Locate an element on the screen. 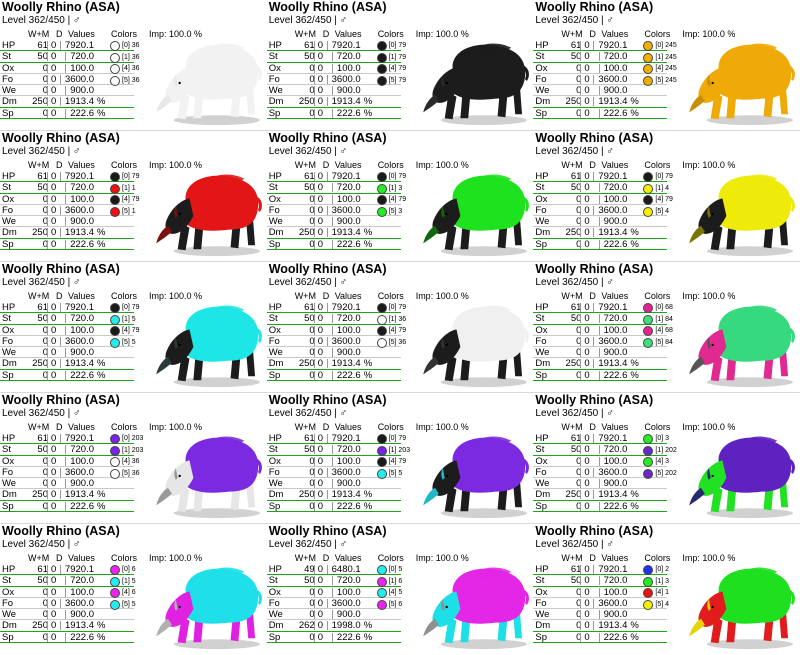 Image resolution: width=800 pixels, height=655 pixels. color-region: [0] 68 is located at coordinates (663, 308).